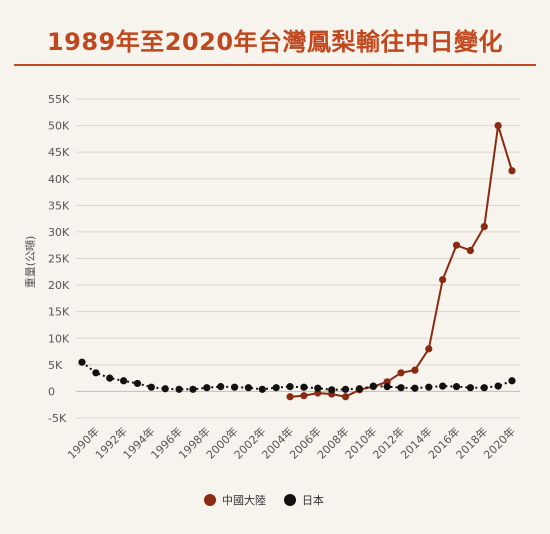 The image size is (550, 534). I want to click on legend: 中國大陸 日本, so click(264, 500).